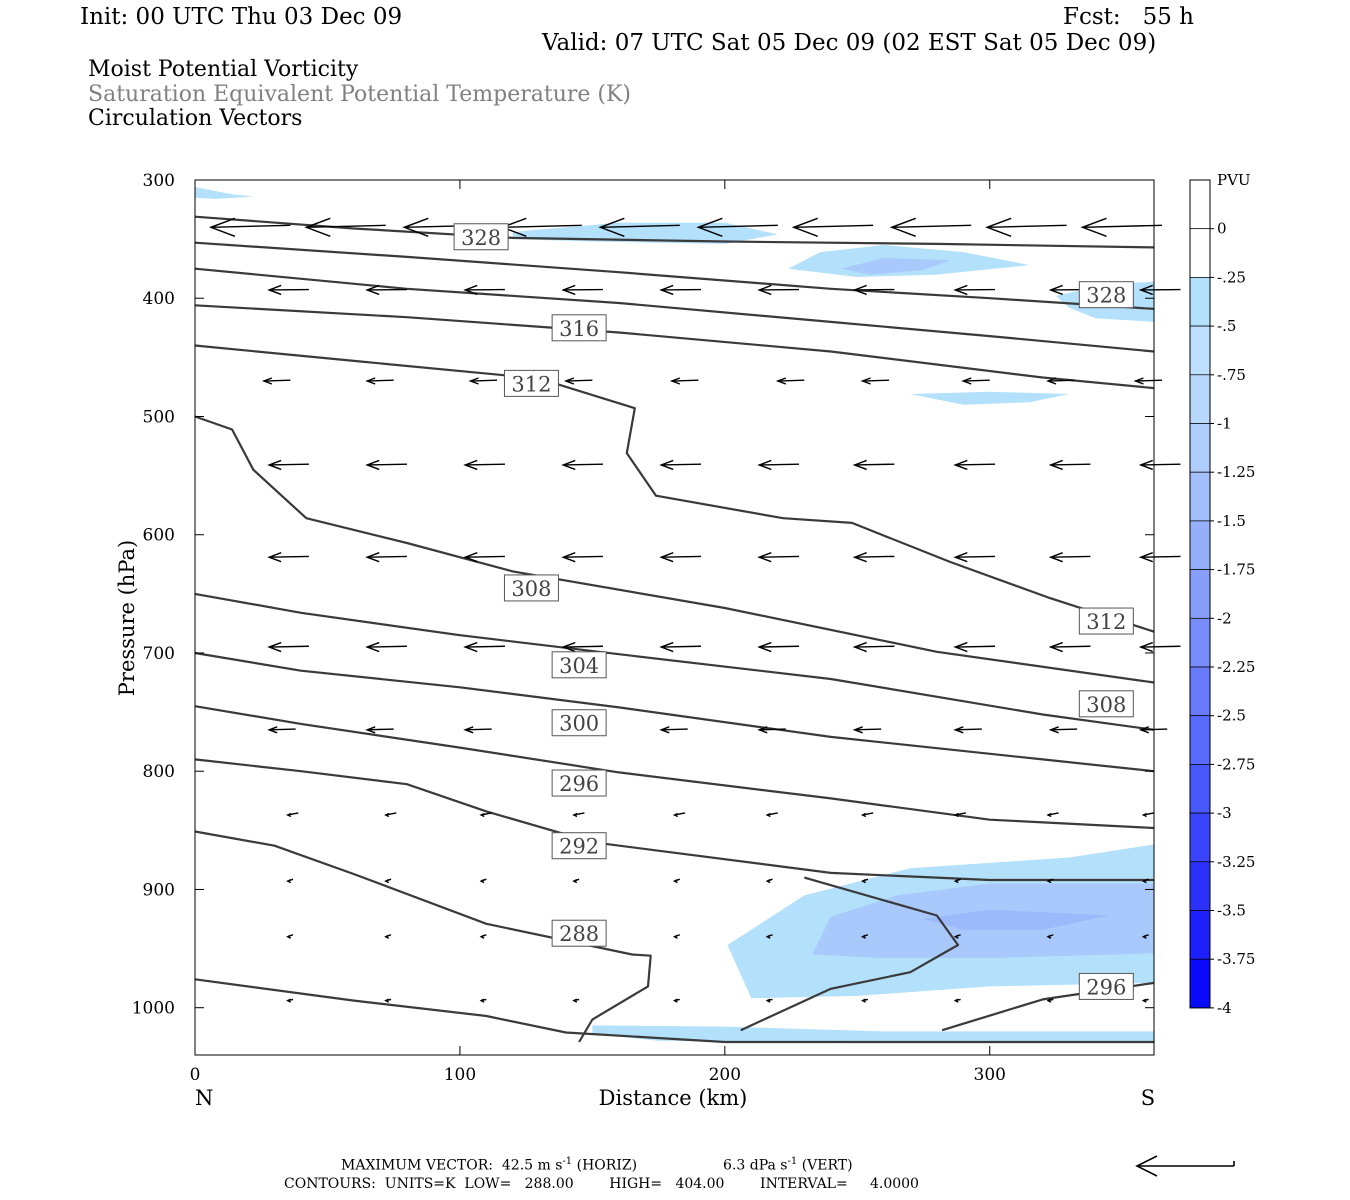 The width and height of the screenshot is (1350, 1200). Describe the element at coordinates (481, 238) in the screenshot. I see `contour-label-text: 328` at that location.